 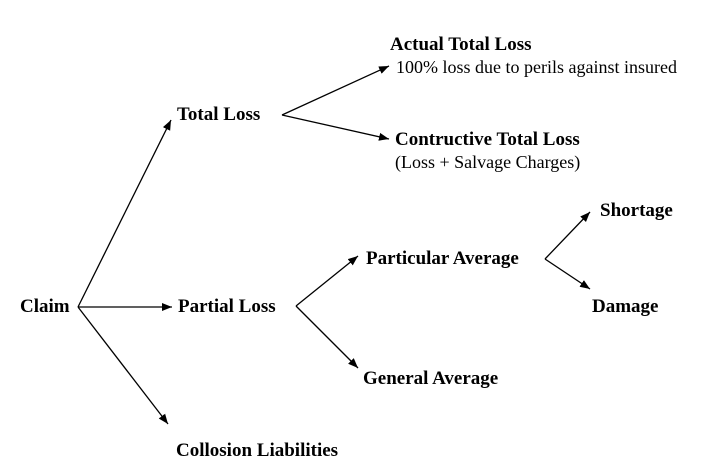 I want to click on constructive-total-loss-description: (Loss + Salvage Charges), so click(x=488, y=162).